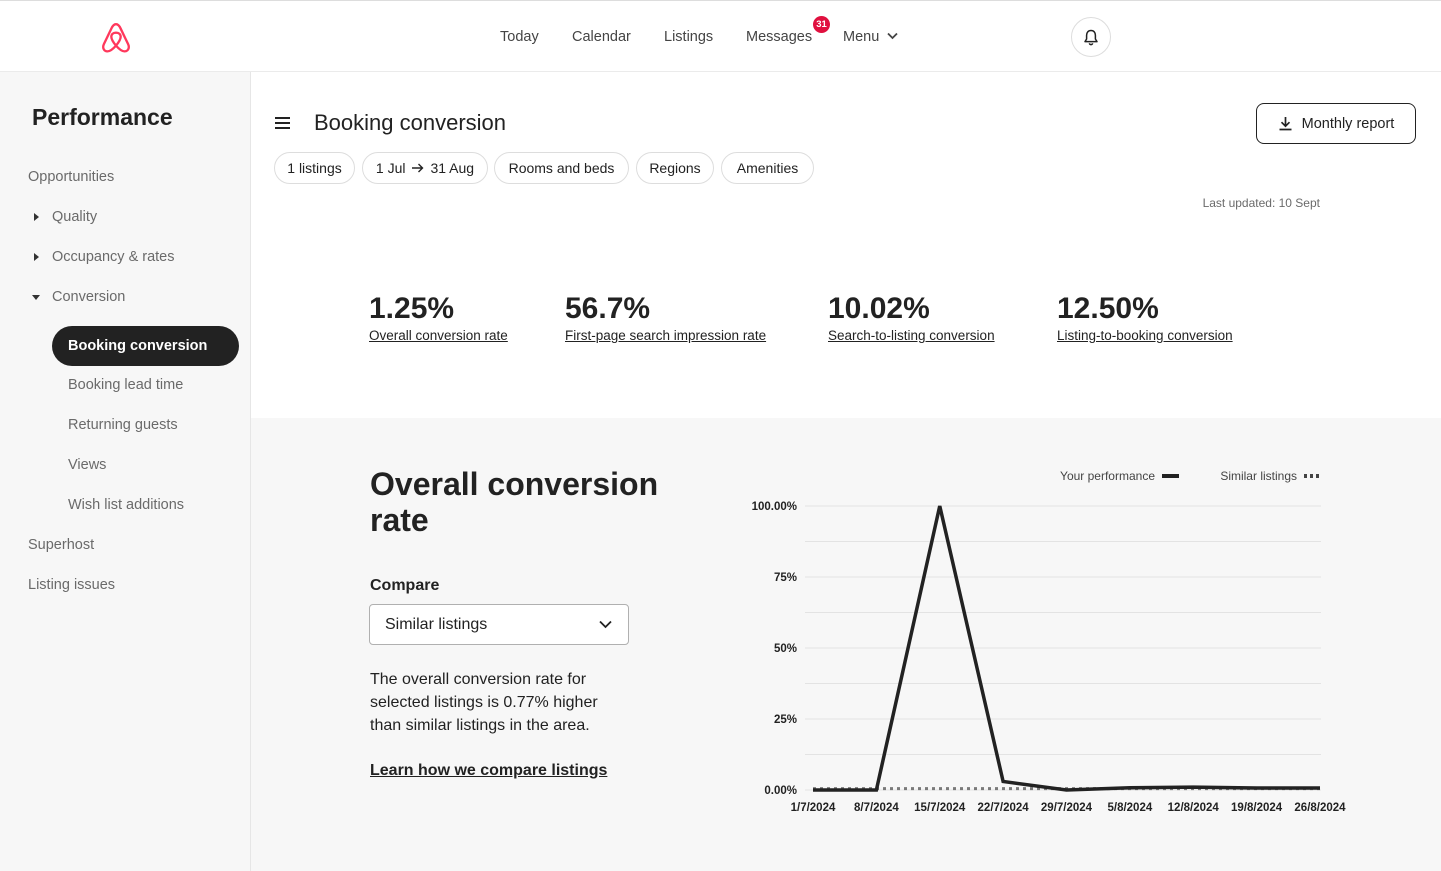  What do you see at coordinates (390, 168) in the screenshot?
I see `date-from-label: 1 Jul` at bounding box center [390, 168].